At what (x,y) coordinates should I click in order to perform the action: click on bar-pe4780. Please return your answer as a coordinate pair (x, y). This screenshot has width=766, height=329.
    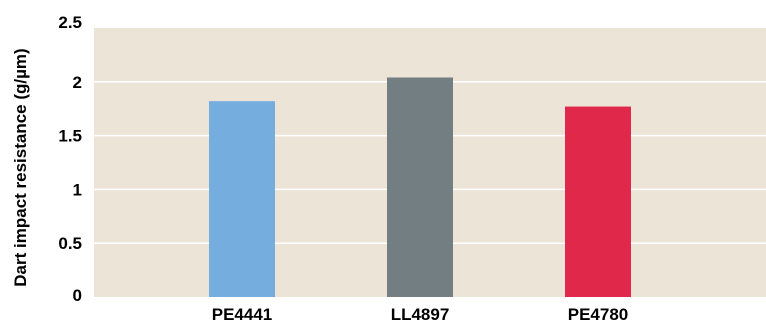
    Looking at the image, I should click on (598, 201).